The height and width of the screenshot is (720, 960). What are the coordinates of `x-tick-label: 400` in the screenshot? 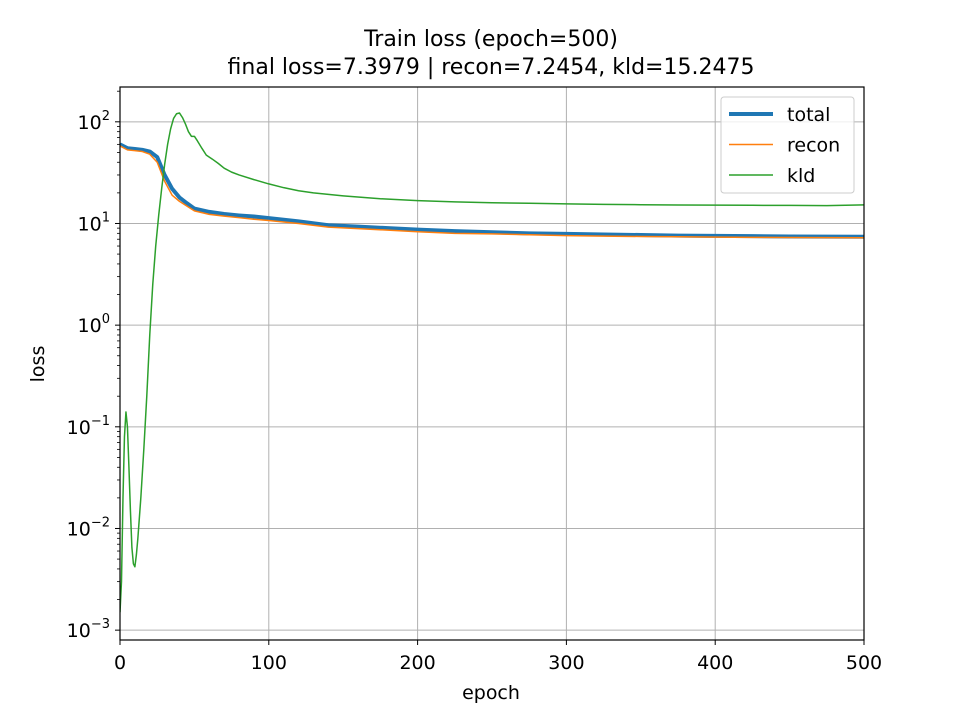 It's located at (715, 663).